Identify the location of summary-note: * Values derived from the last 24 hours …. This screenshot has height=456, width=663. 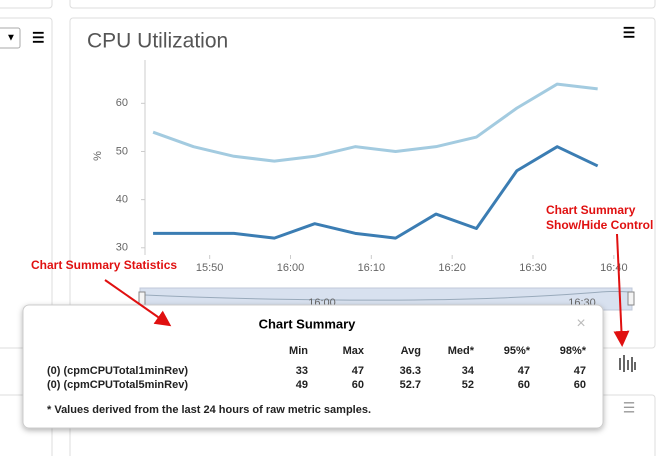
(209, 410).